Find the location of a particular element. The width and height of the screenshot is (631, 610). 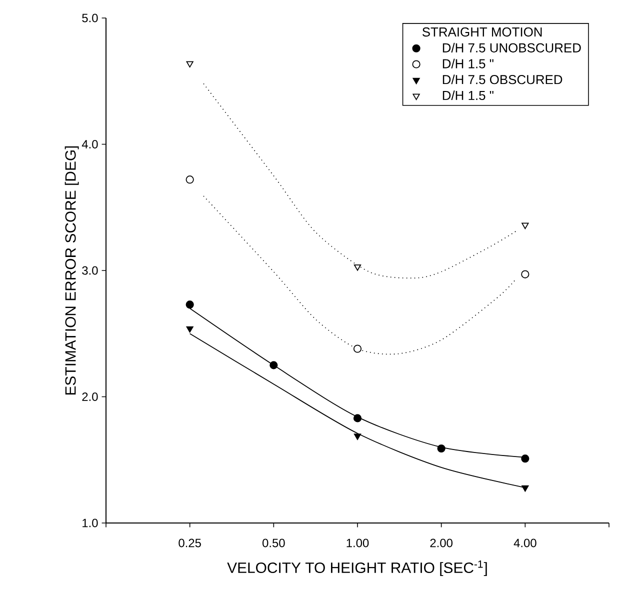

x-axis-title: VELOCITY TO HEIGHT RATIO [SEC$^{-1}$] is located at coordinates (357, 568).